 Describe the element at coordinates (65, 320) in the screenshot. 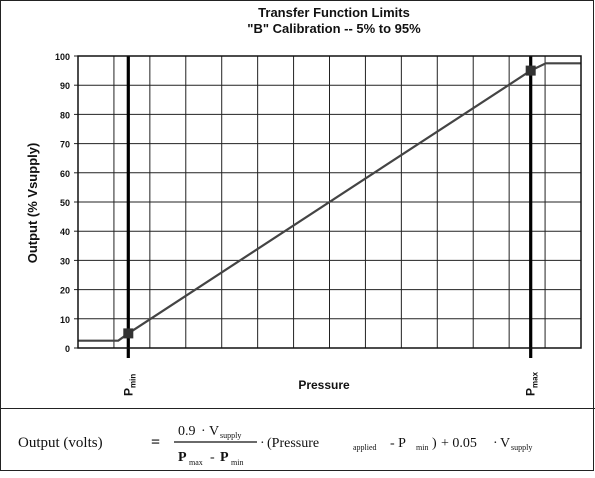

I see `y-tick-label: 10` at that location.